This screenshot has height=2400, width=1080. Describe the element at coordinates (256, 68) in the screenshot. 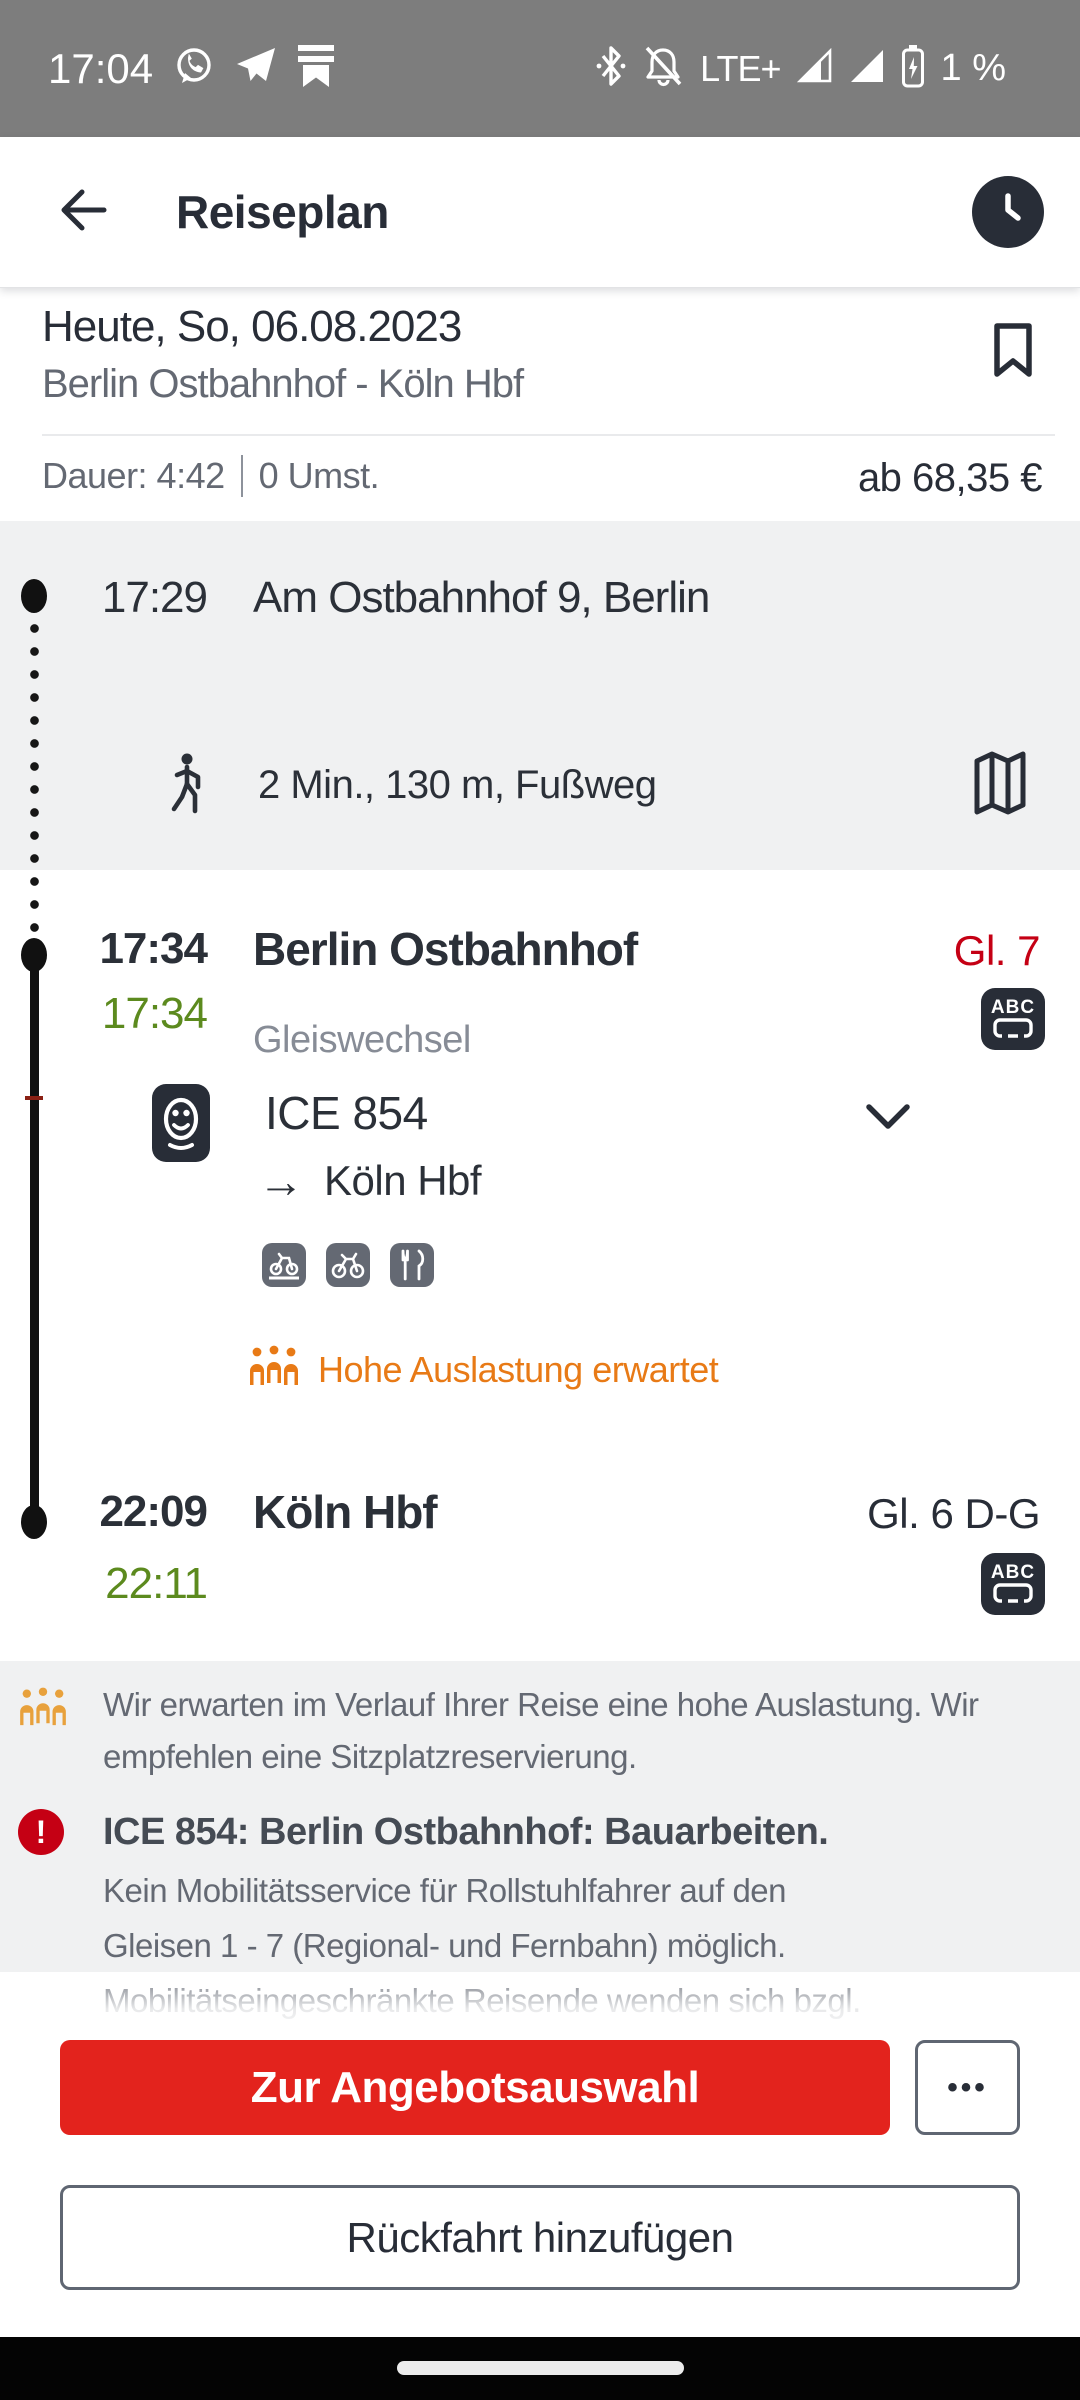

I see `telegram-icon` at that location.